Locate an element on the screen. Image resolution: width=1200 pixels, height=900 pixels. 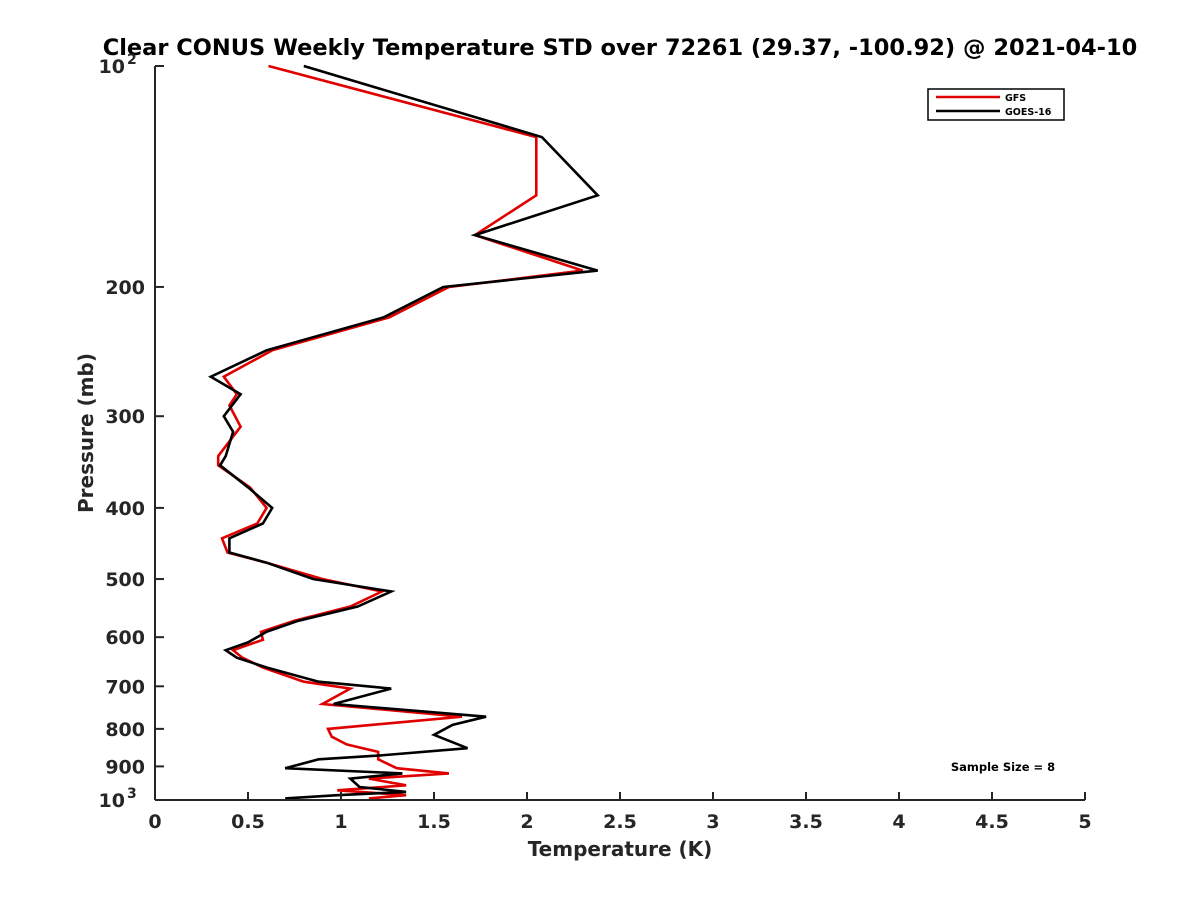
x-tick-label: 0 is located at coordinates (154, 822).